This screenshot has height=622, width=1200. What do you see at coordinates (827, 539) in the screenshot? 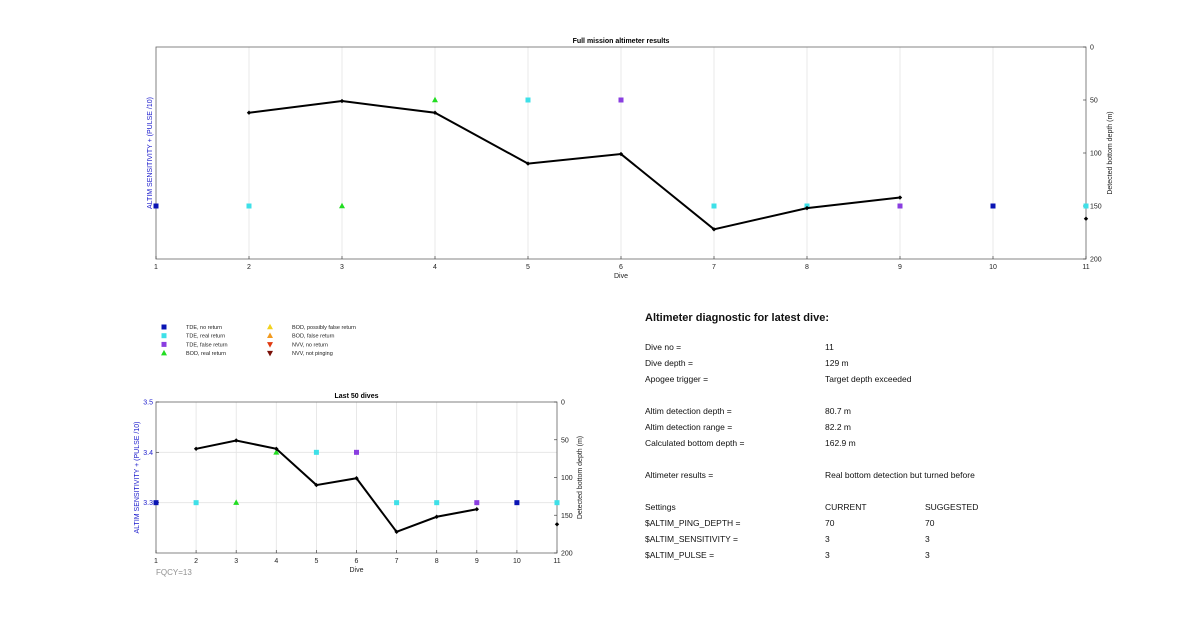
I see `sensitivity-current: 3` at bounding box center [827, 539].